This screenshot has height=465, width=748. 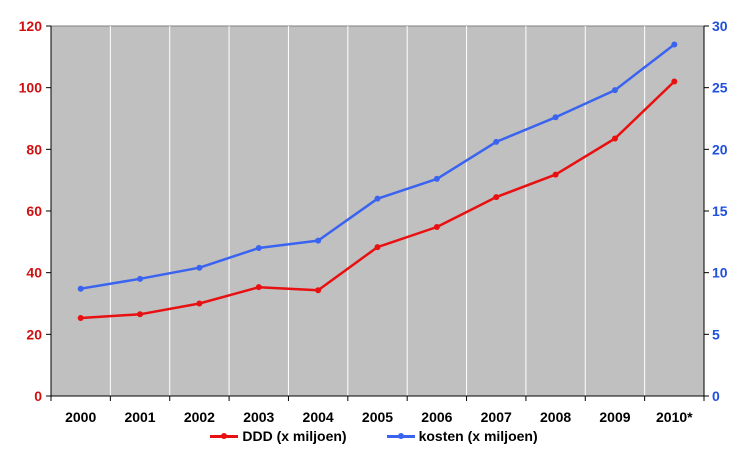 I want to click on x-tick-label: 2000, so click(x=80, y=417).